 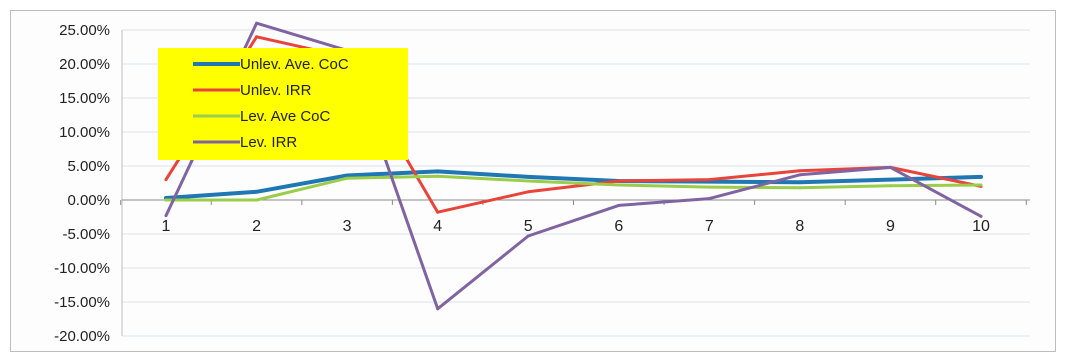 What do you see at coordinates (981, 226) in the screenshot?
I see `x-tick-label: 10` at bounding box center [981, 226].